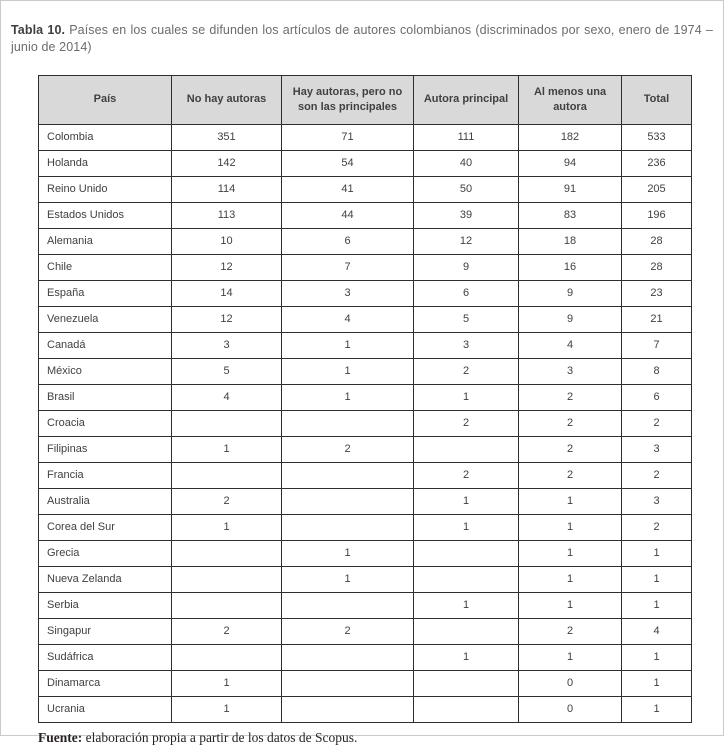  Describe the element at coordinates (365, 527) in the screenshot. I see `table-row: Corea del Sur 1 1 1 2` at that location.